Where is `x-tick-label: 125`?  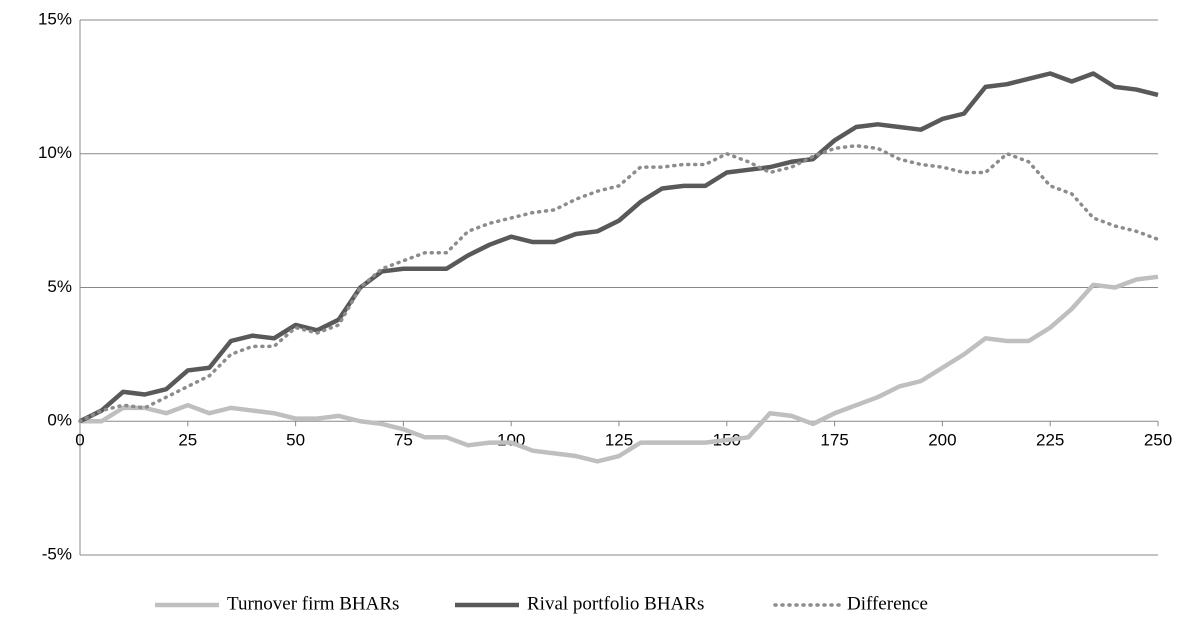
x-tick-label: 125 is located at coordinates (619, 440).